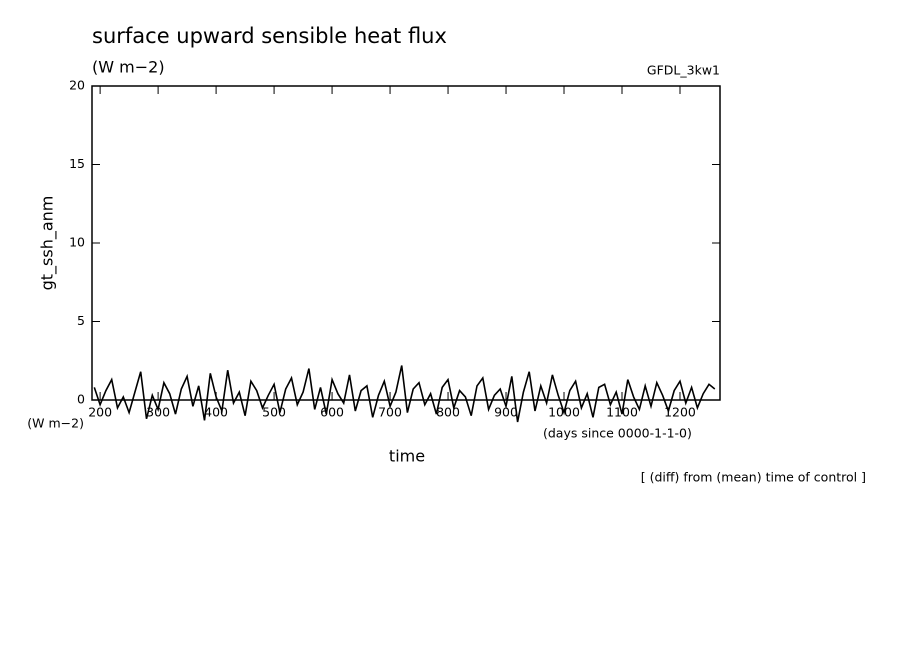 Image resolution: width=904 pixels, height=654 pixels. Describe the element at coordinates (390, 412) in the screenshot. I see `x-tick-label: 700` at that location.